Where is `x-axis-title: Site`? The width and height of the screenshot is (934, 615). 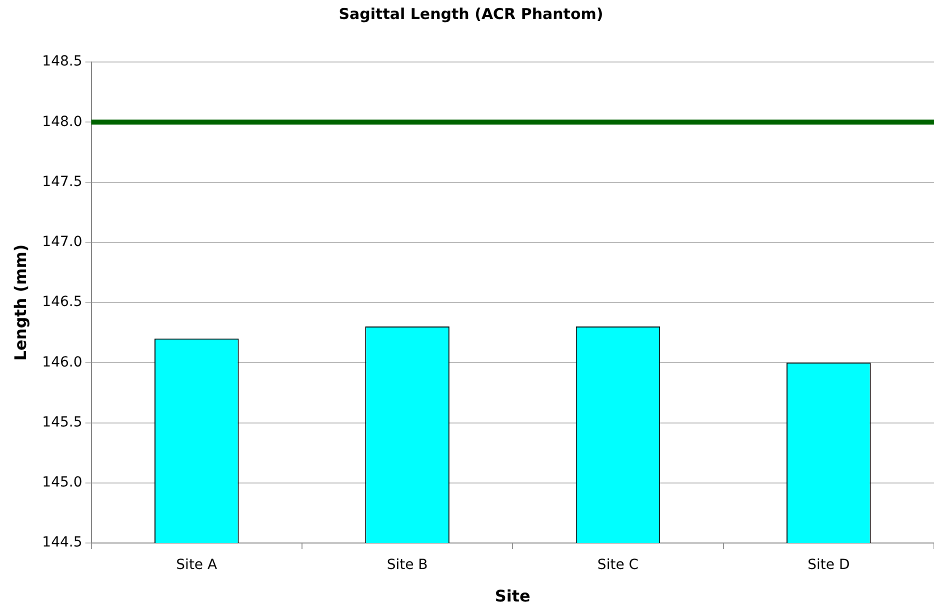 x-axis-title: Site is located at coordinates (512, 596).